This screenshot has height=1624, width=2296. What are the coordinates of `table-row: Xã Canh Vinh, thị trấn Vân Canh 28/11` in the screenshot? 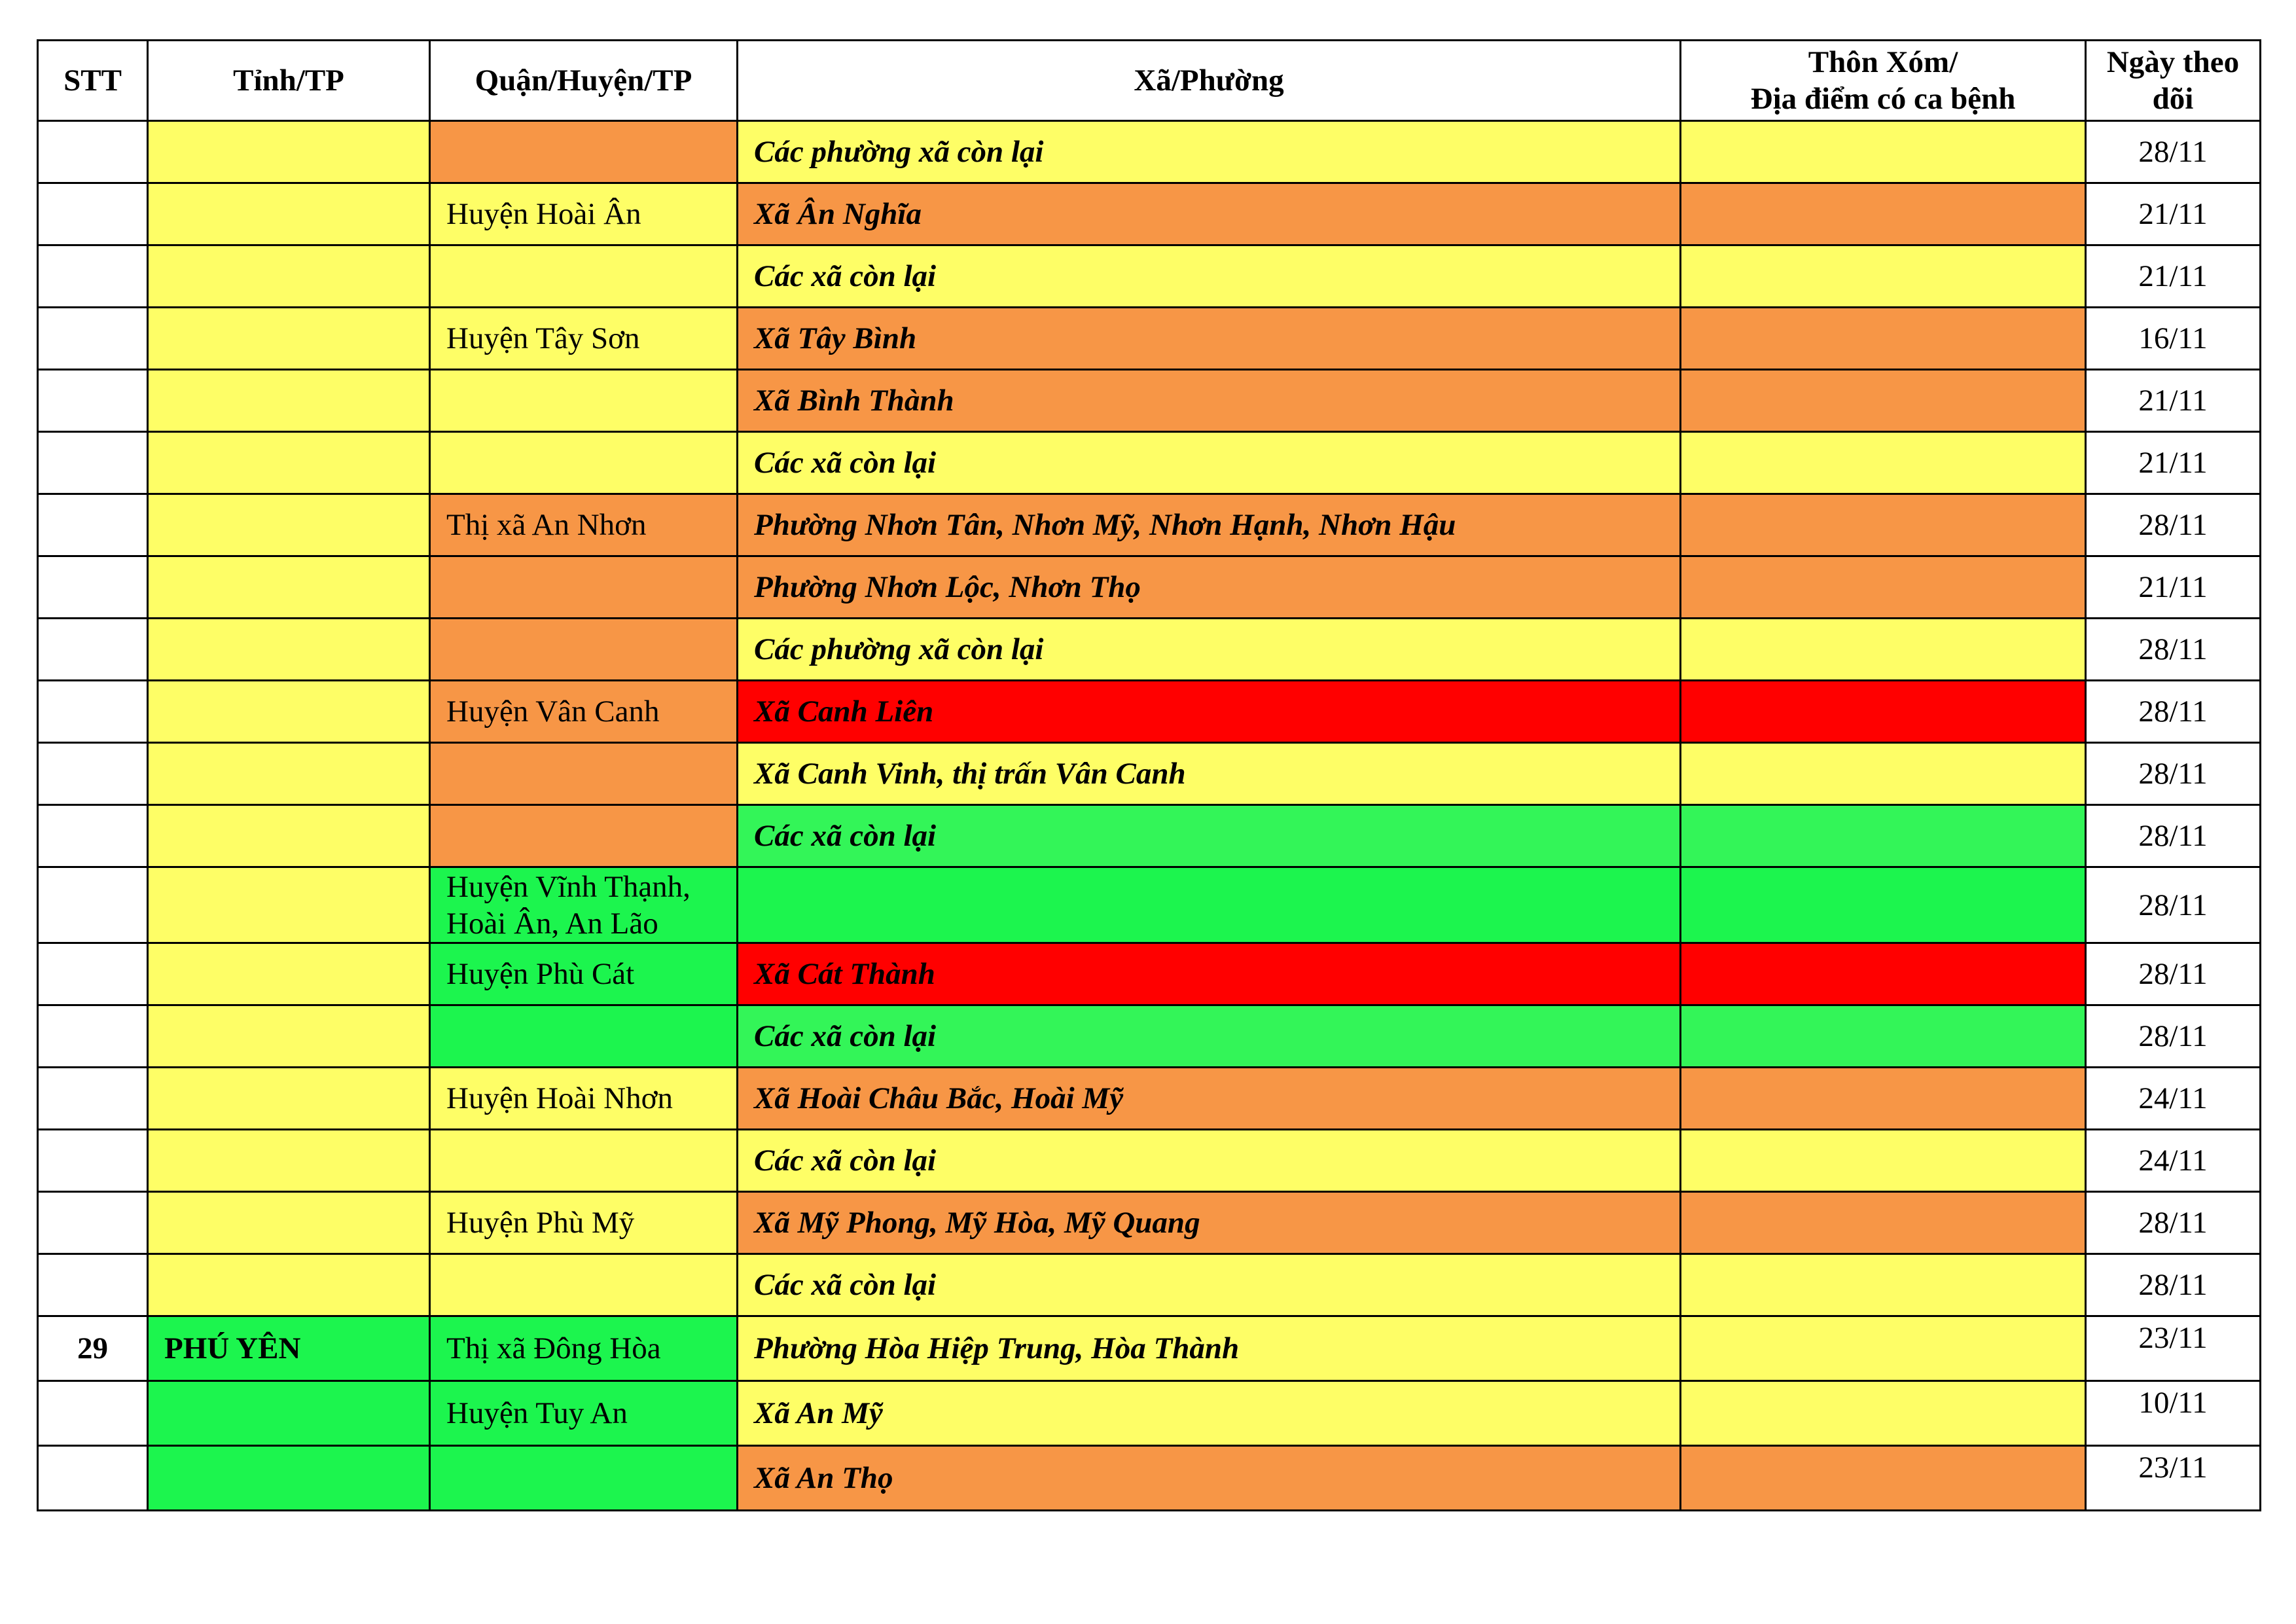 It's located at (1149, 774).